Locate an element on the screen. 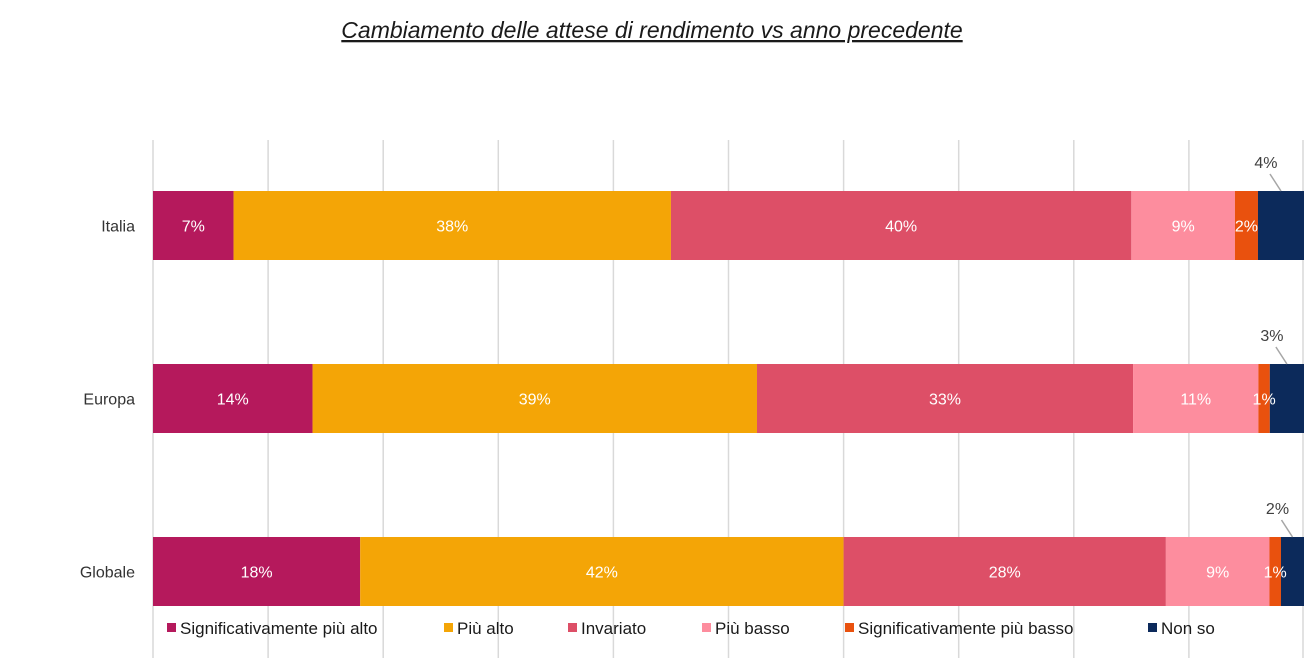 This screenshot has width=1304, height=658. data-label: 3% is located at coordinates (1271, 336).